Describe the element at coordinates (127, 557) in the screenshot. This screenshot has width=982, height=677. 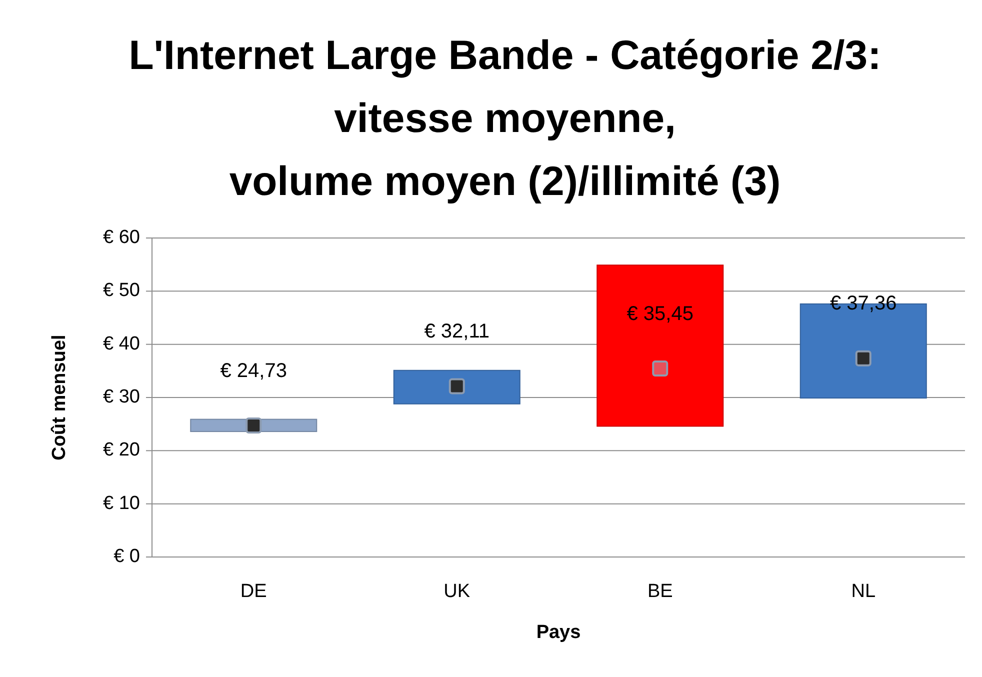
I see `y-tick-label: € 0` at that location.